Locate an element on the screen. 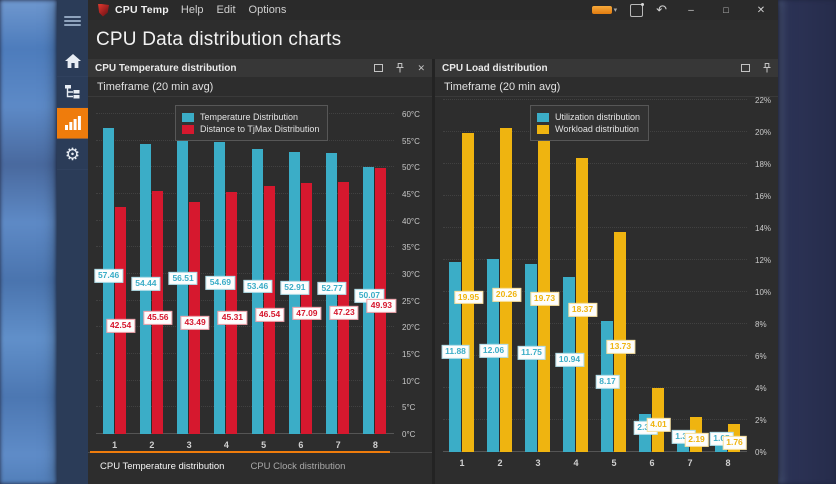  gear-icon: ⚙ is located at coordinates (72, 154).